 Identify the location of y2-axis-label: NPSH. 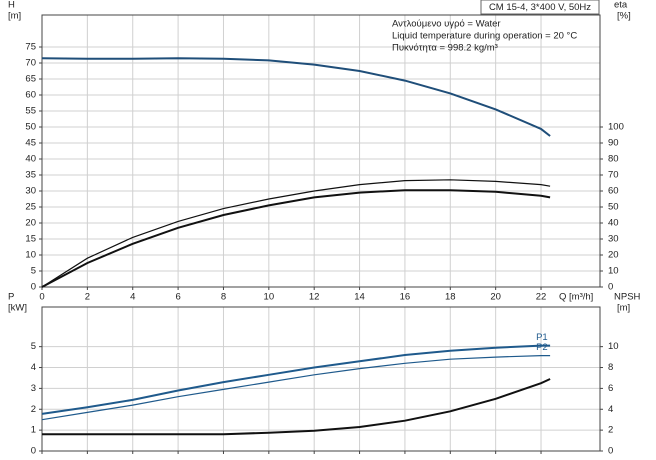
(627, 297).